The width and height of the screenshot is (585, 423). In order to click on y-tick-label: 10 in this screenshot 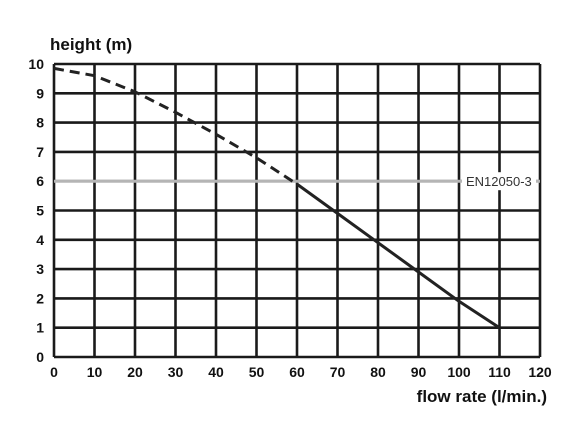, I will do `click(36, 64)`.